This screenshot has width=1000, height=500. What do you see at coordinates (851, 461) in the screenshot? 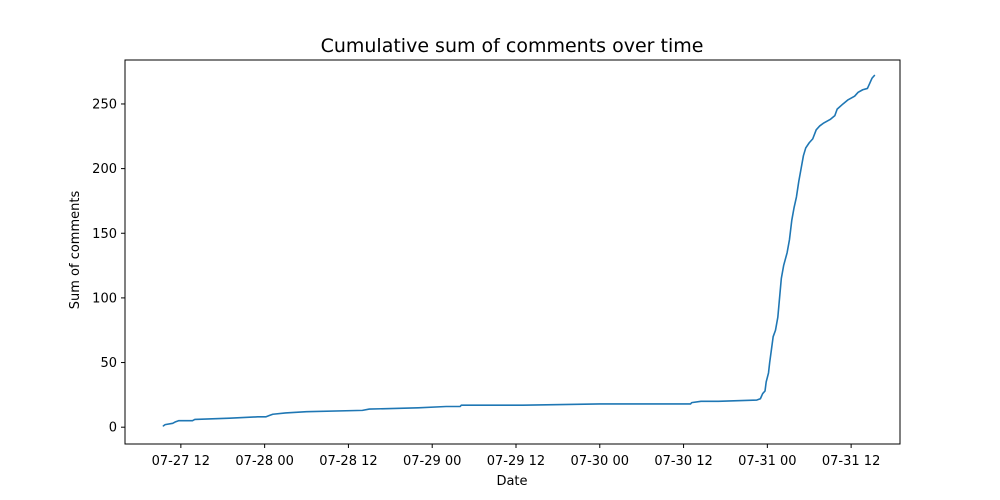
I see `x-tick-label: 07-31 12` at bounding box center [851, 461].